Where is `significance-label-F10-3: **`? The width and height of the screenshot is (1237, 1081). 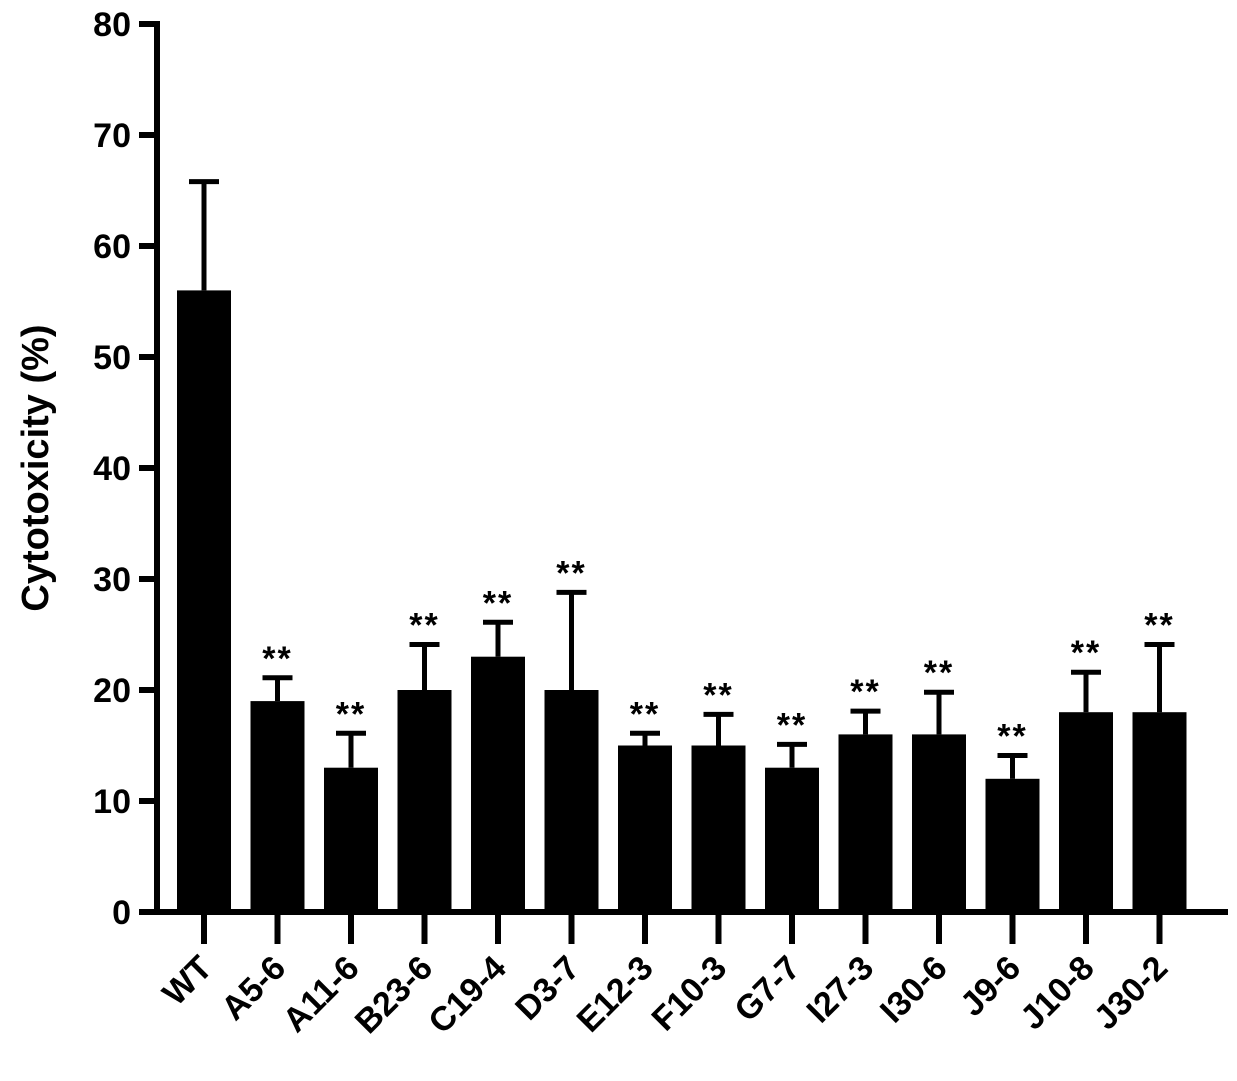
significance-label-F10-3: ** is located at coordinates (718, 695).